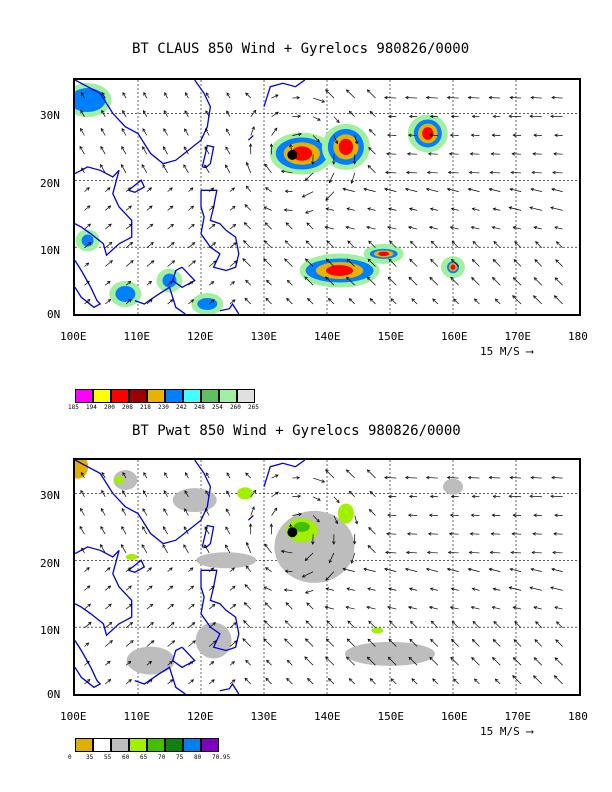  Describe the element at coordinates (327, 336) in the screenshot. I see `p1-xtick-4: 140E` at that location.